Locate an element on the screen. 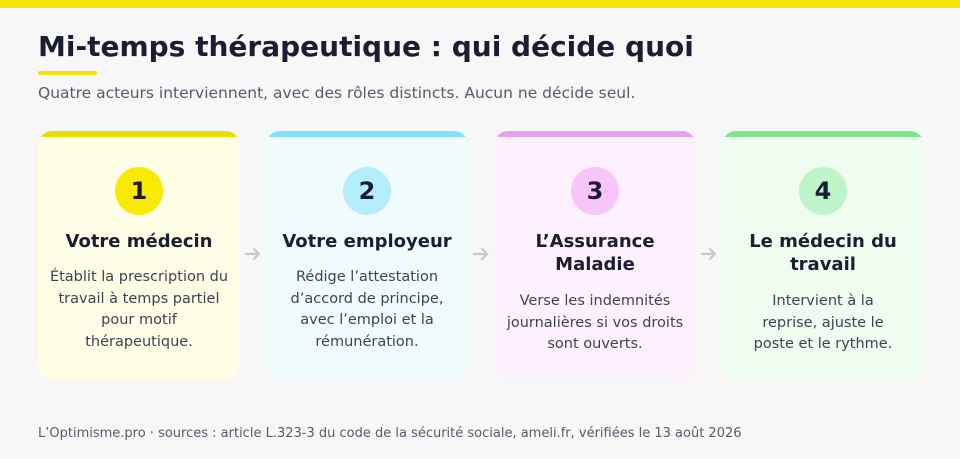 Image resolution: width=960 pixels, height=459 pixels. top-accent-bar is located at coordinates (480, 4).